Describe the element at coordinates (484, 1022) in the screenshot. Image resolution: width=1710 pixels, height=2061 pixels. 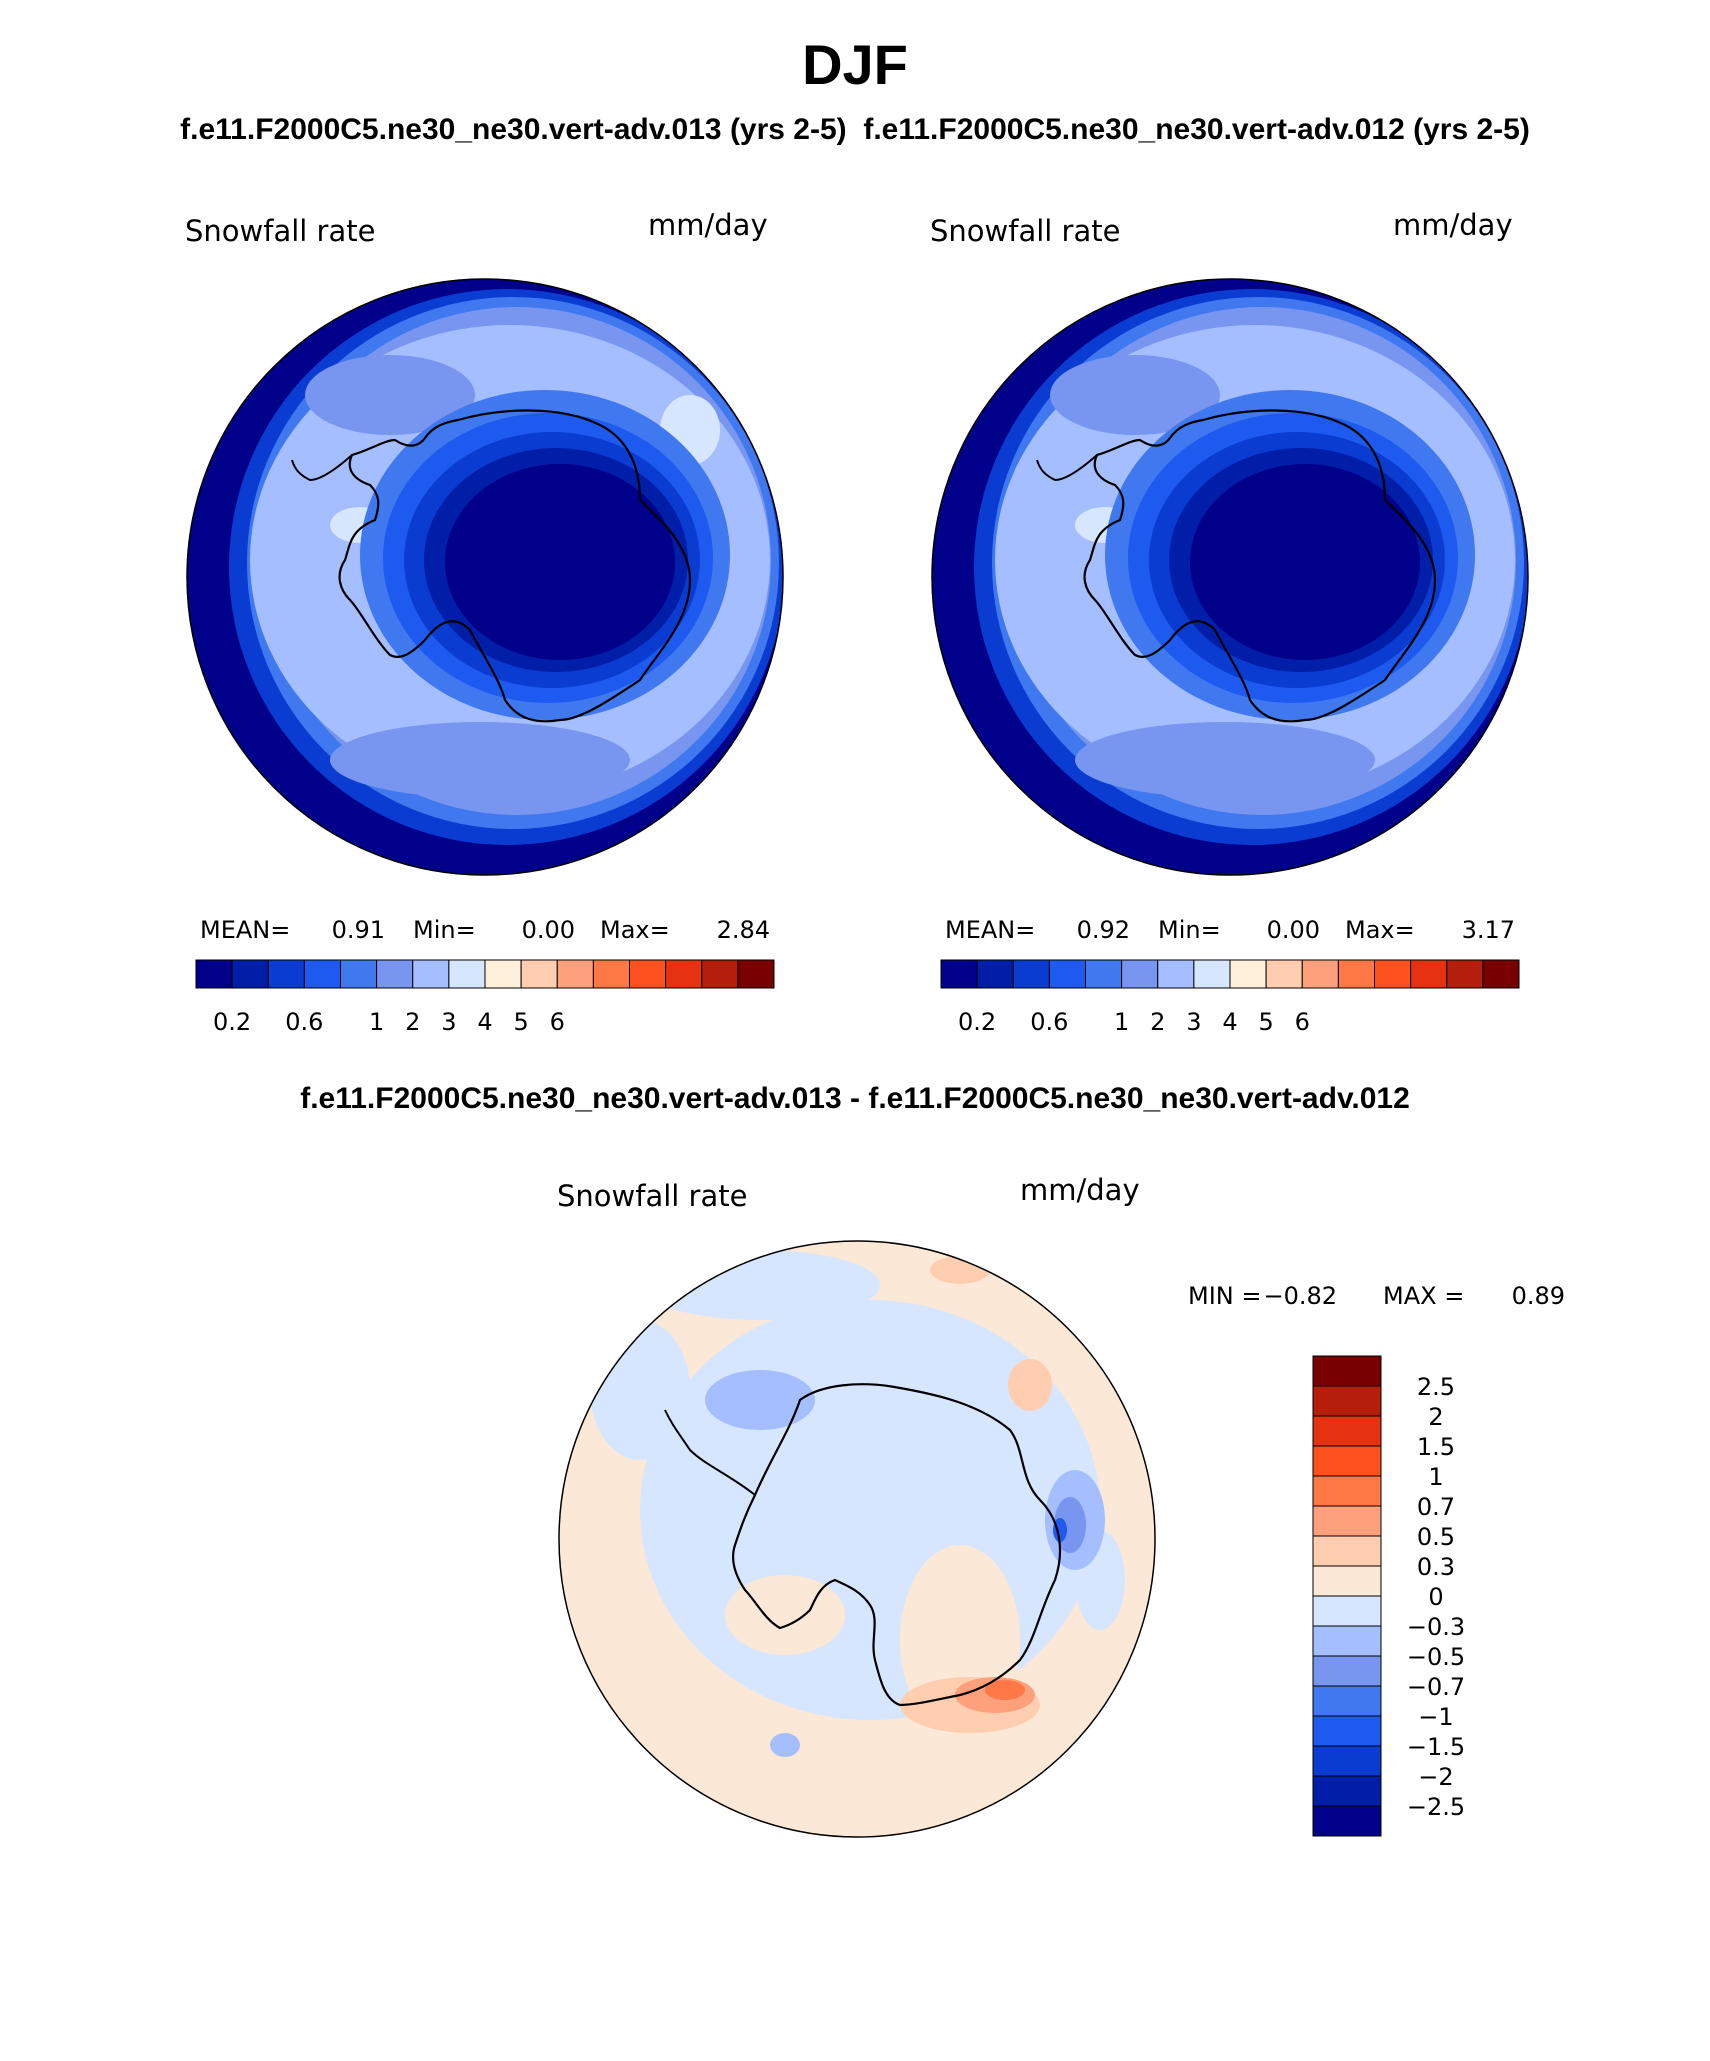
I see `colorbar-tick-label: 4` at that location.